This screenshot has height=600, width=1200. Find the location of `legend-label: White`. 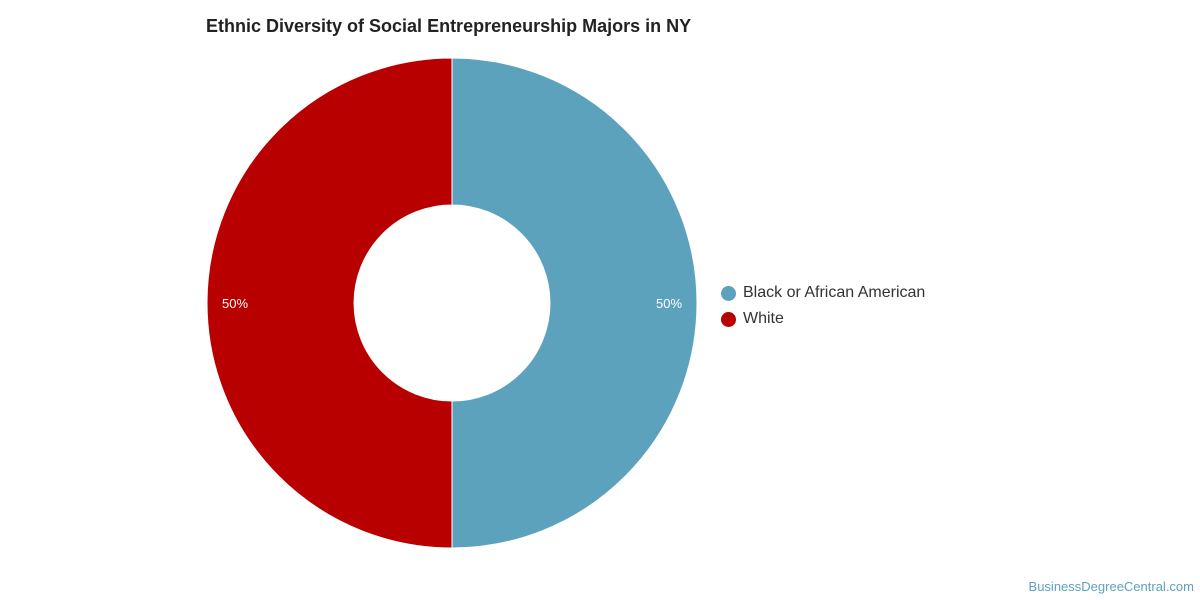

legend-label: White is located at coordinates (763, 318).